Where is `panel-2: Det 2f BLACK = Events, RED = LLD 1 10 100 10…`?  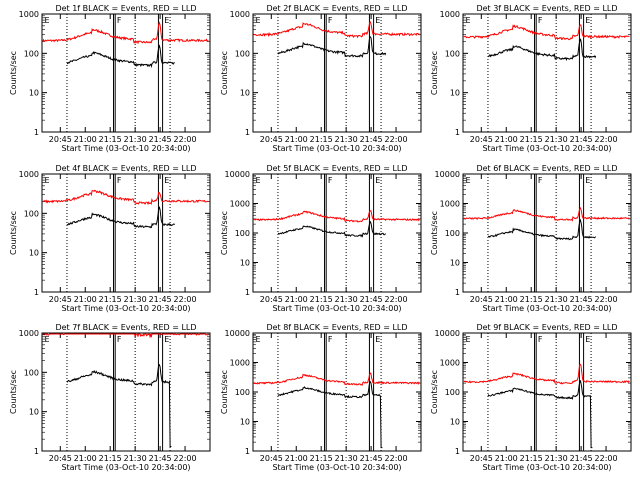 panel-2: Det 2f BLACK = Events, RED = LLD 1 10 100 10… is located at coordinates (321, 78).